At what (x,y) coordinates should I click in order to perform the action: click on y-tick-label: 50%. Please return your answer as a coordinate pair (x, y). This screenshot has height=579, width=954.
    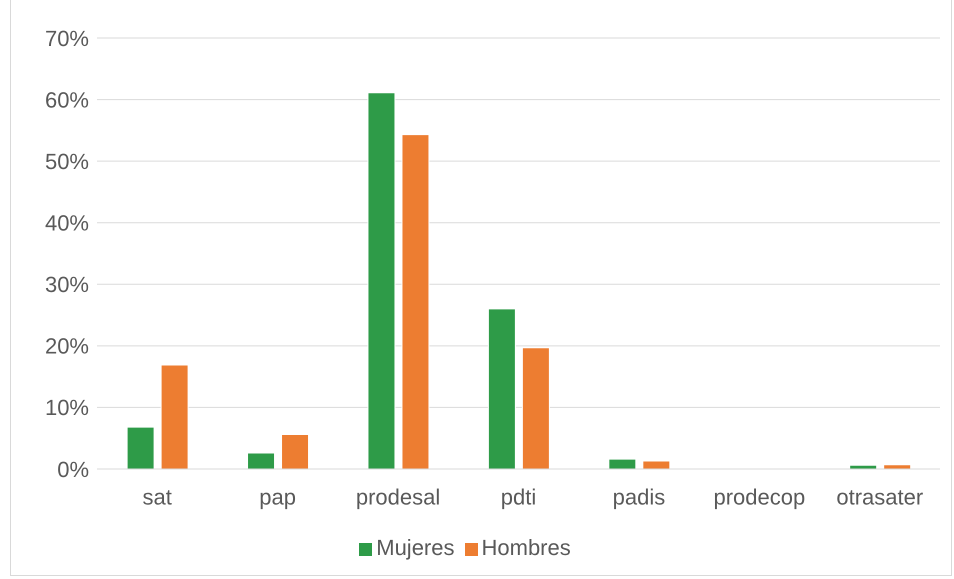
    Looking at the image, I should click on (66, 161).